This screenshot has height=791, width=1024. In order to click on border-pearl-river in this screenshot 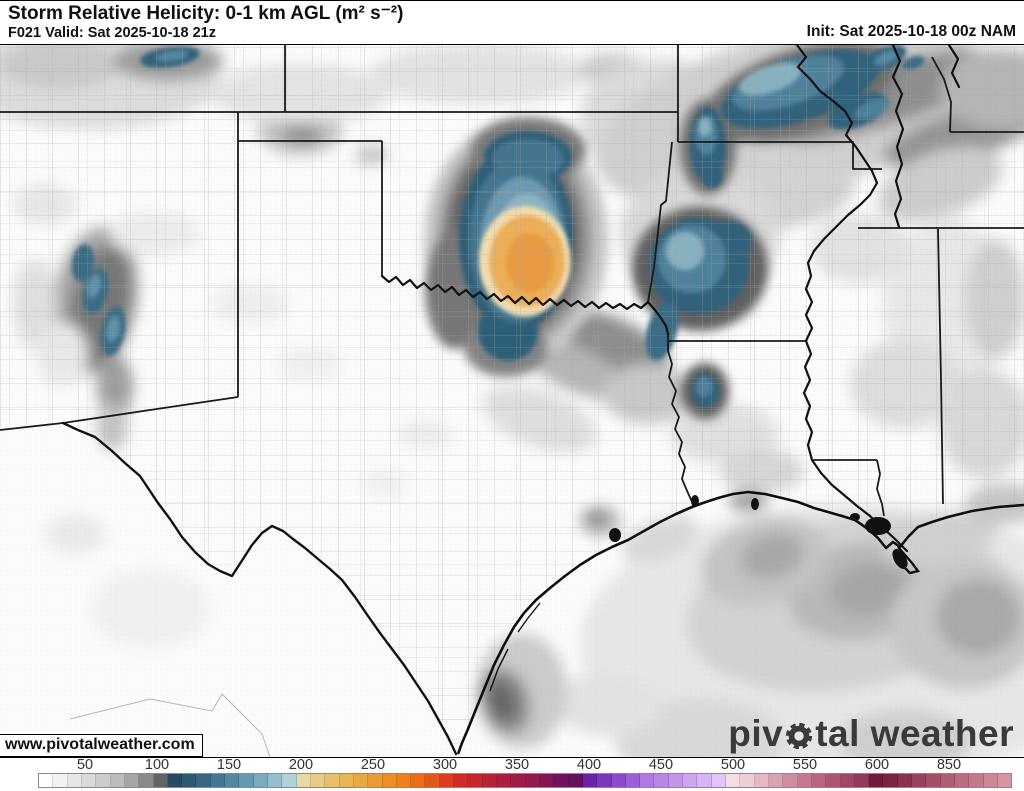, I will do `click(880, 488)`.